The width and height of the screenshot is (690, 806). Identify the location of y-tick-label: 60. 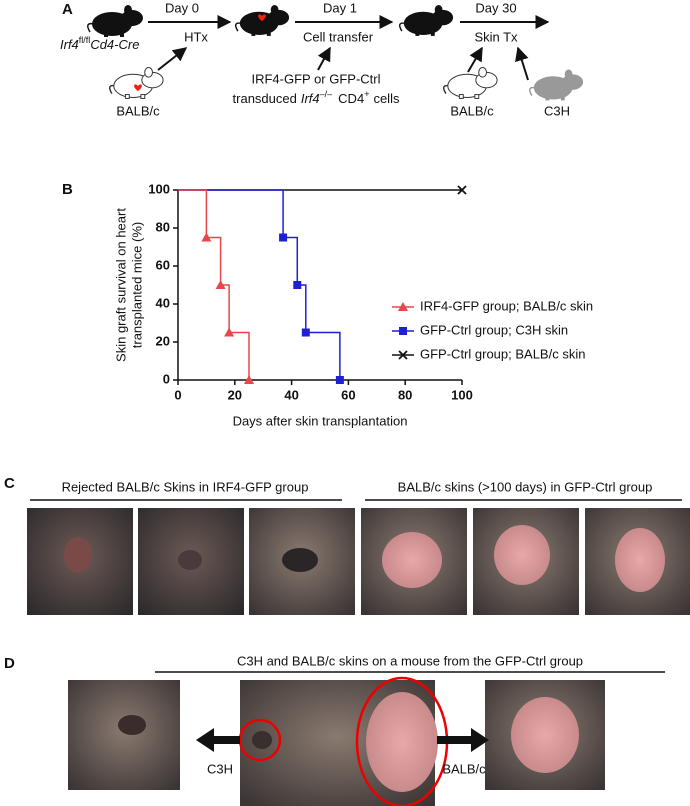
(163, 264).